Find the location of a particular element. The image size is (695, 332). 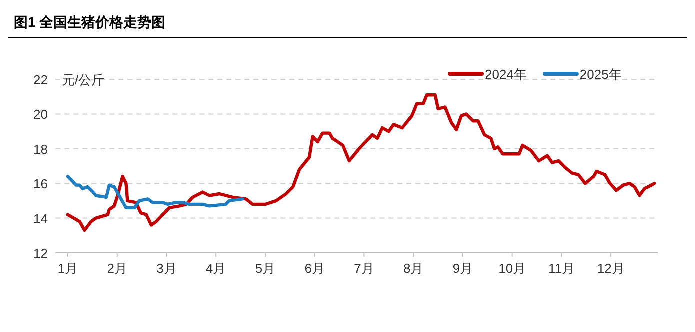

legend-label: 2024年 is located at coordinates (506, 74).